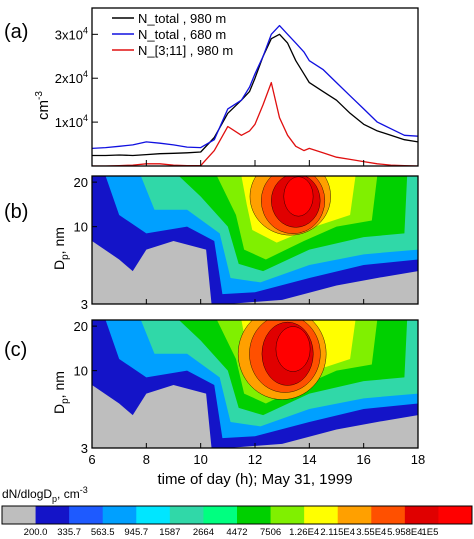 The height and width of the screenshot is (539, 474). I want to click on colorbar-title-exp: -3, so click(84, 490).